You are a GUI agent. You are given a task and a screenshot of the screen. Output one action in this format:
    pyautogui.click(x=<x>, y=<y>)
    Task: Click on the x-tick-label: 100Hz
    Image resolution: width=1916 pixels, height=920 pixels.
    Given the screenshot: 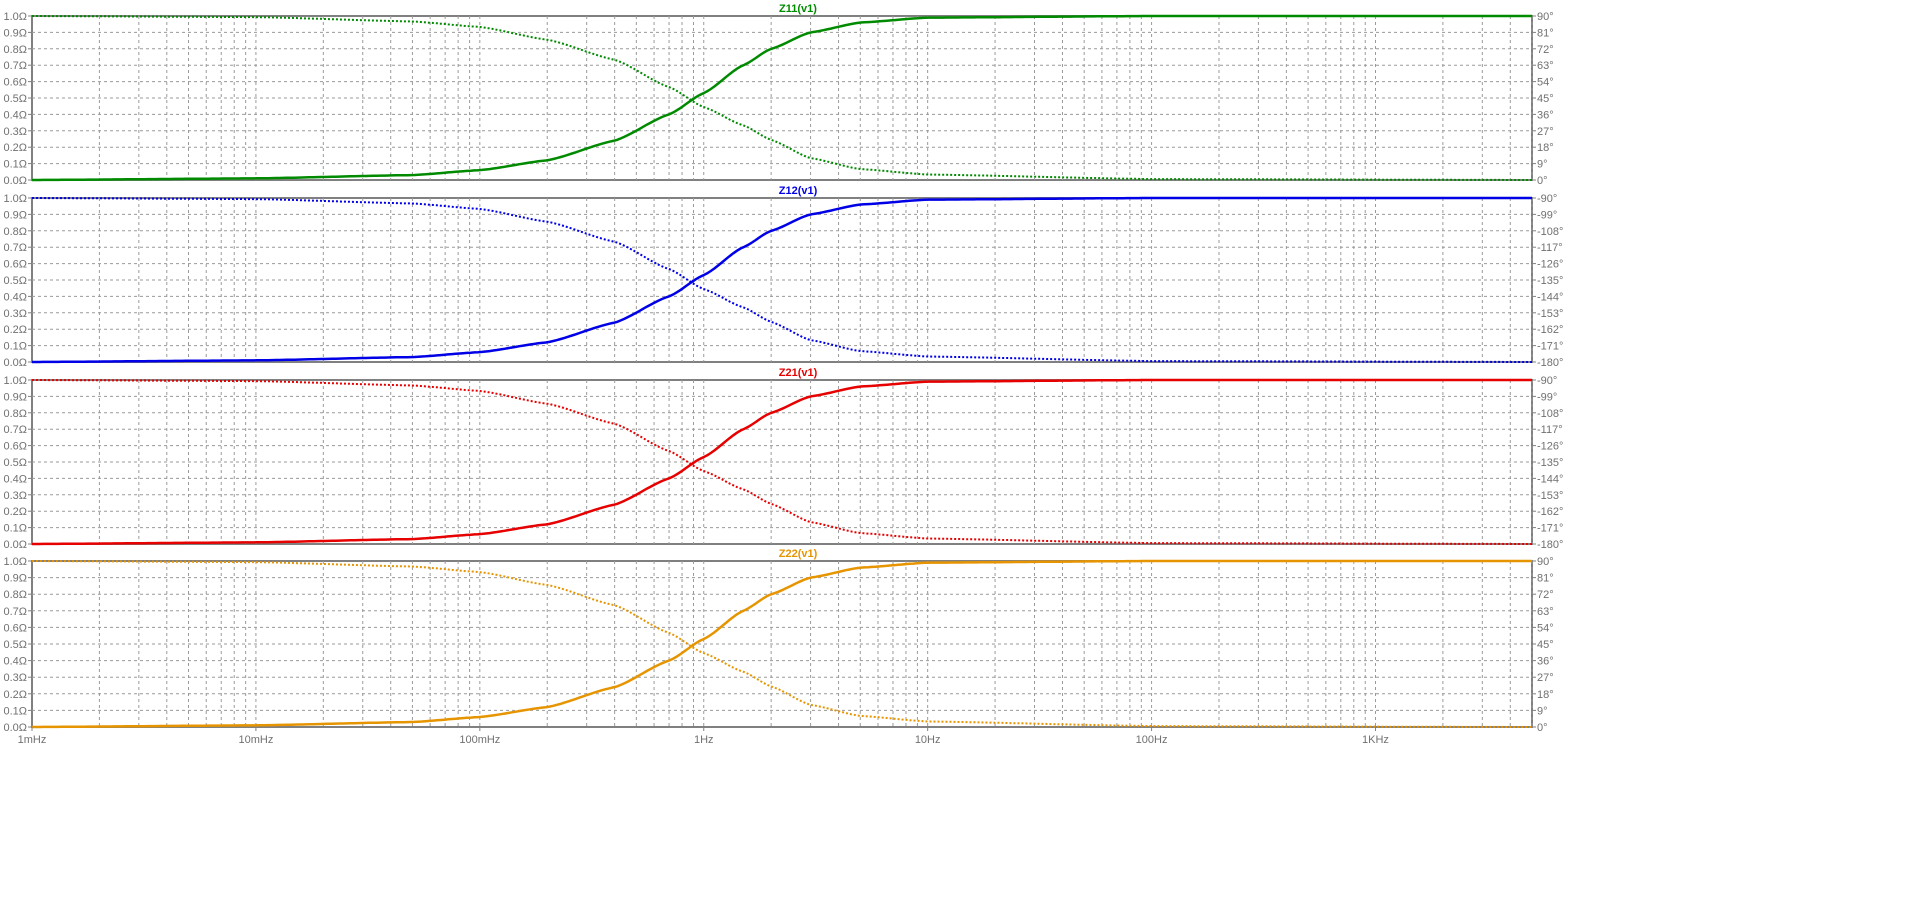 What is the action you would take?
    pyautogui.click(x=1152, y=740)
    